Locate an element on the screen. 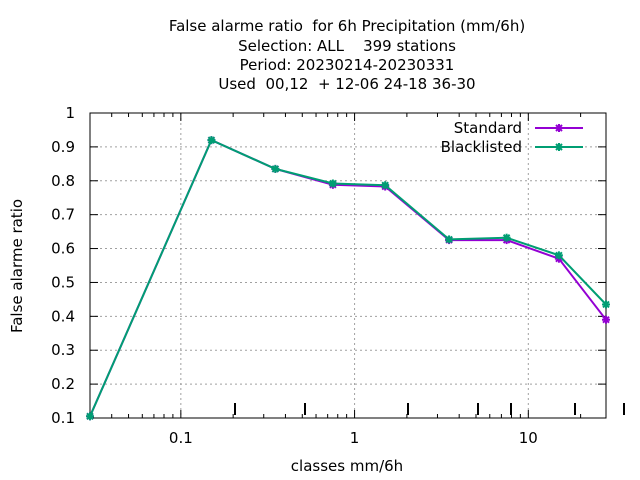 The height and width of the screenshot is (480, 640). x-tick-label: 1 is located at coordinates (355, 438).